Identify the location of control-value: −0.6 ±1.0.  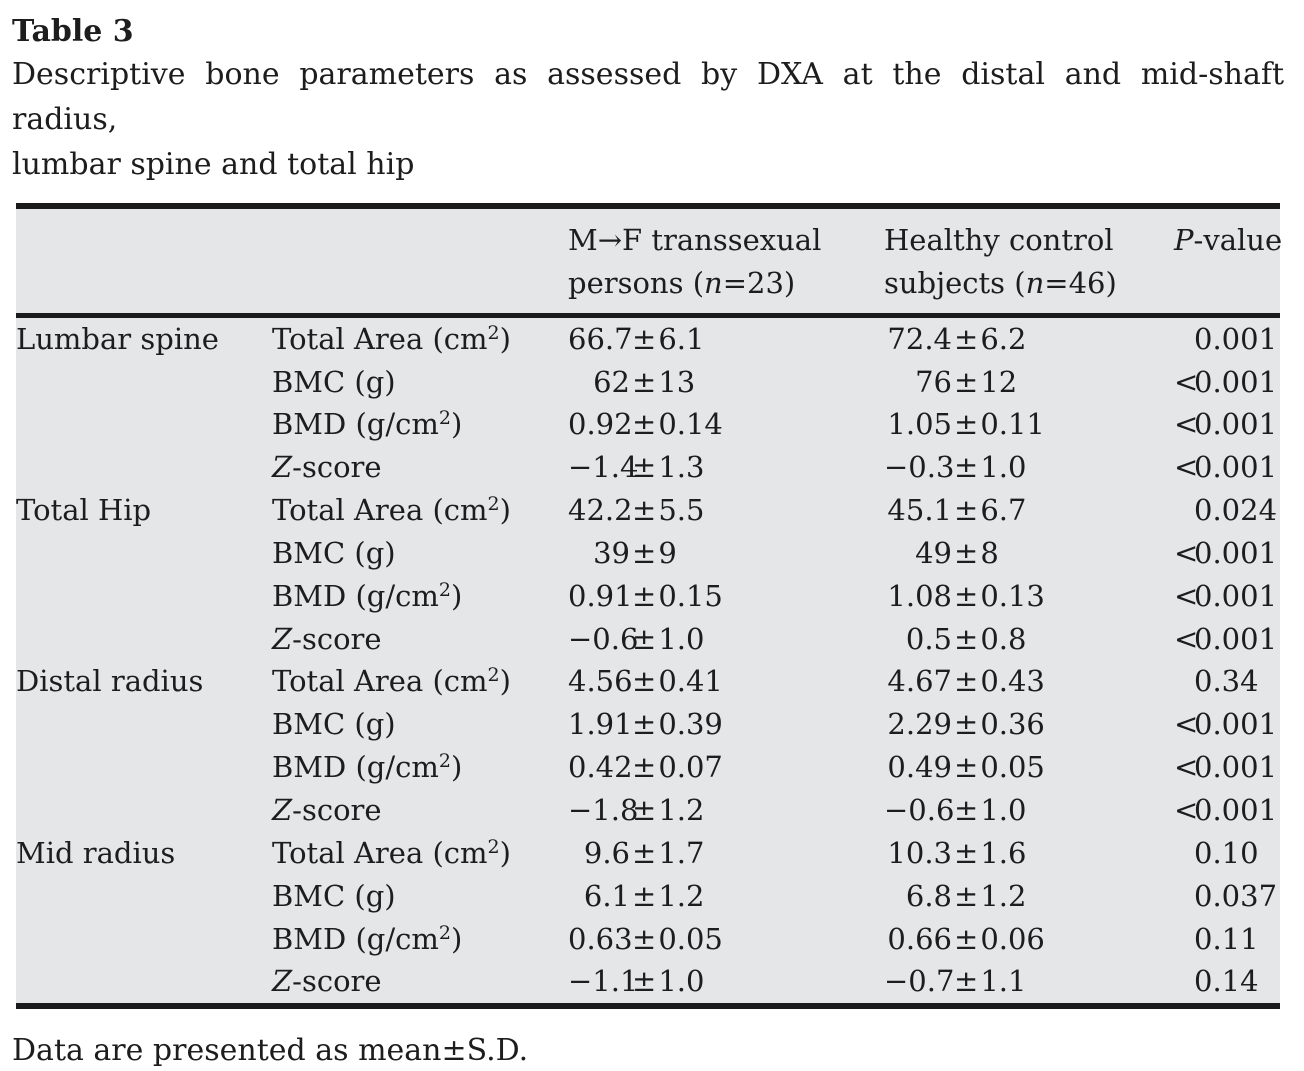
(955, 809).